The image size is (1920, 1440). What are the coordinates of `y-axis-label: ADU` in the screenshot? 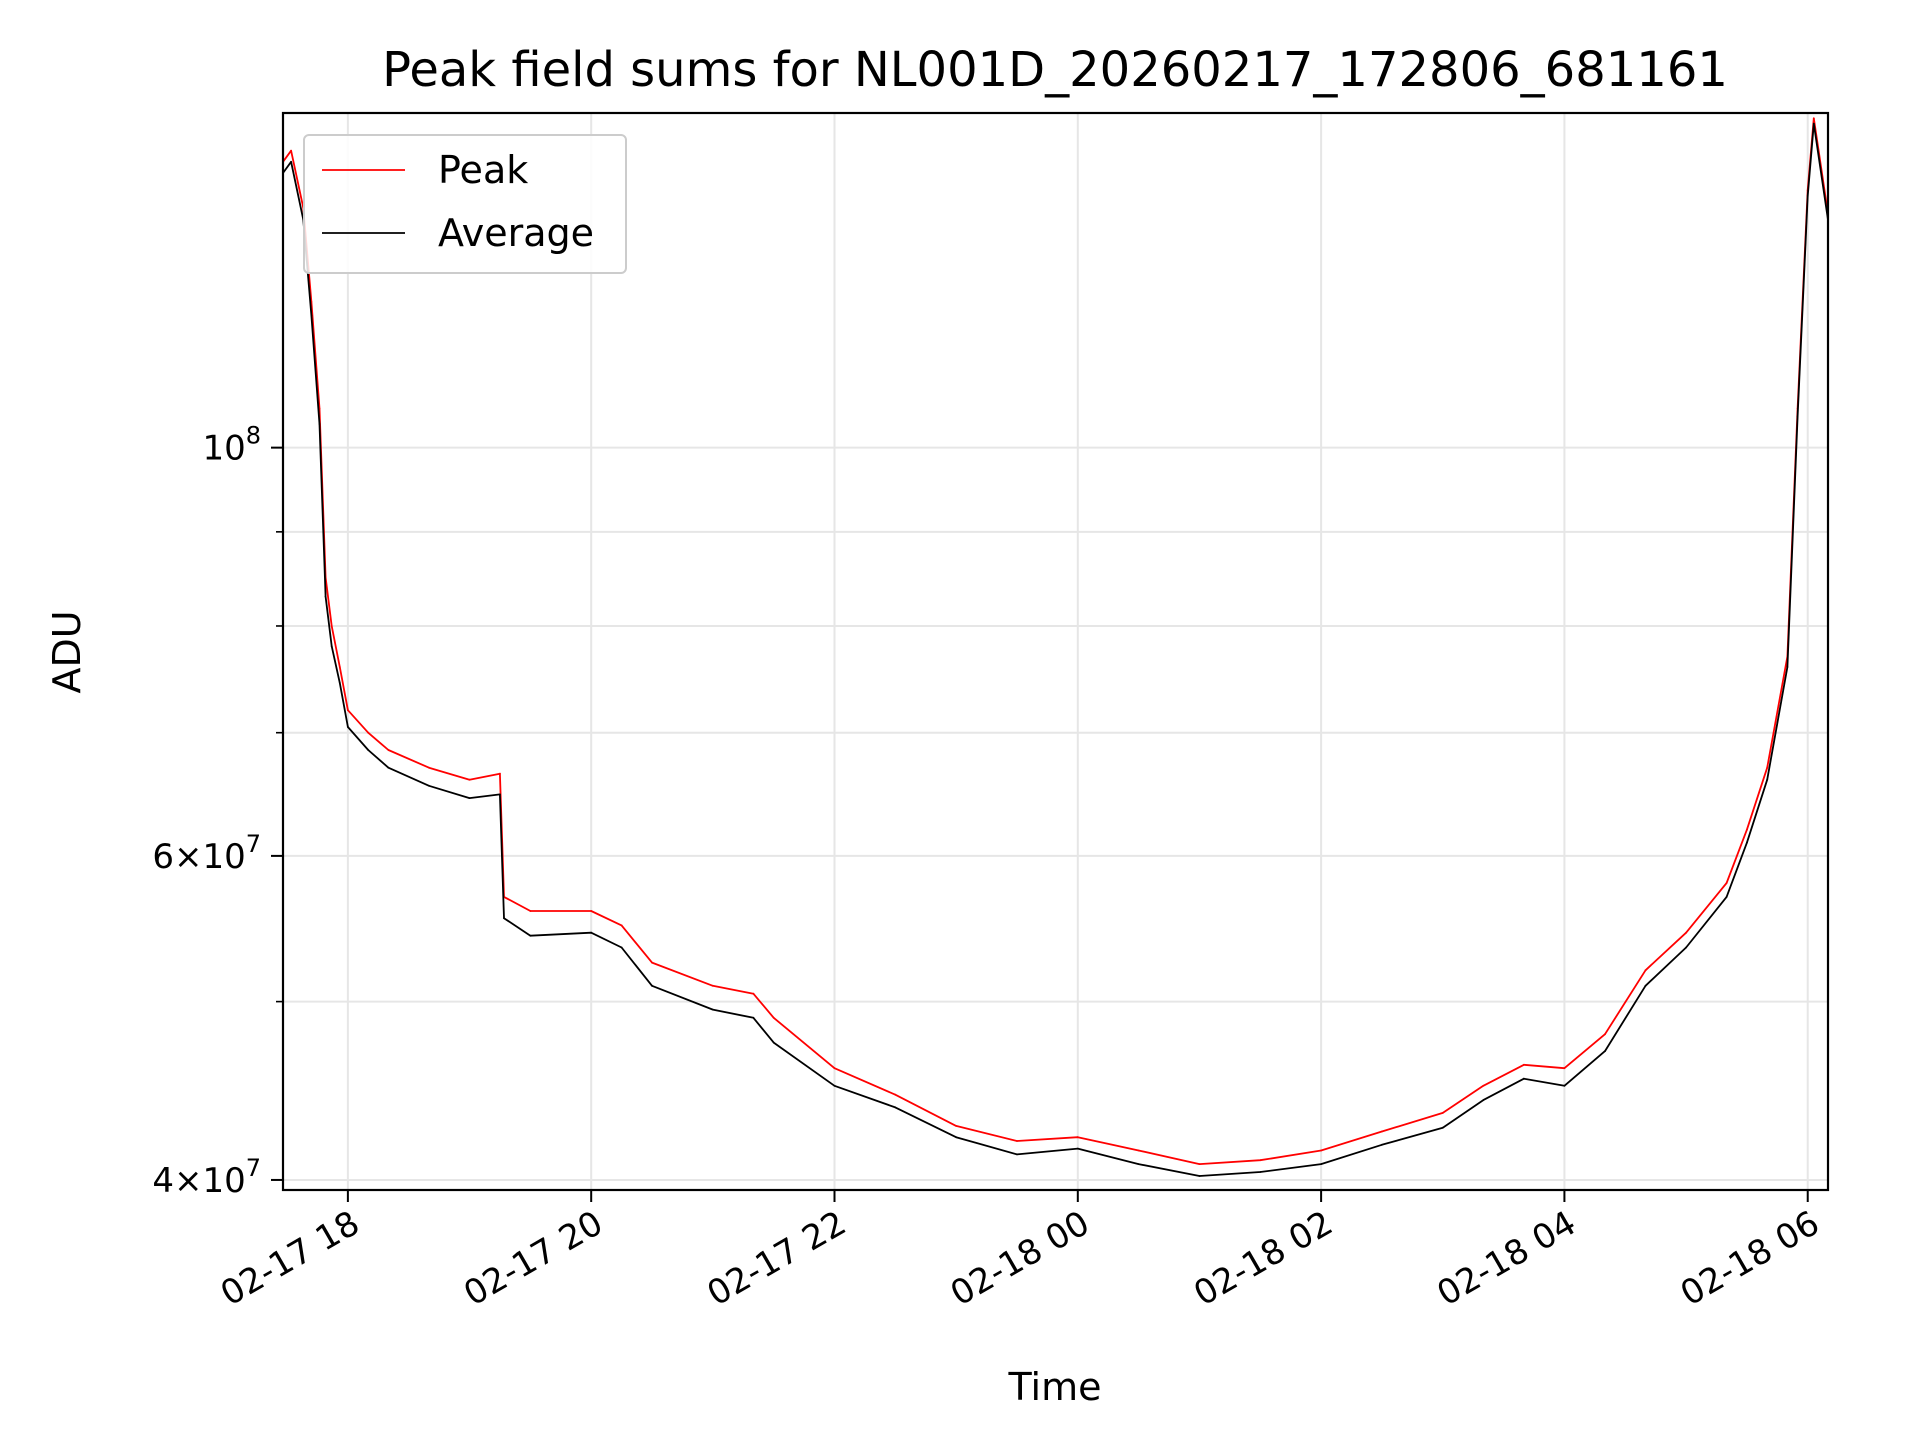 It's located at (67, 651).